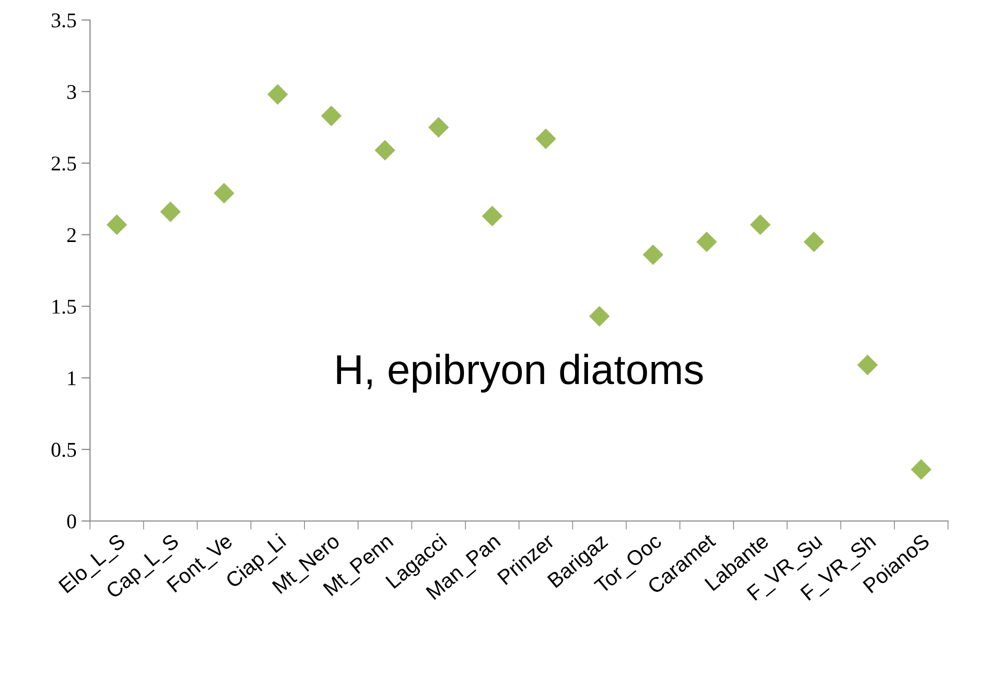 The image size is (984, 684). I want to click on y-tick-label: 1, so click(72, 378).